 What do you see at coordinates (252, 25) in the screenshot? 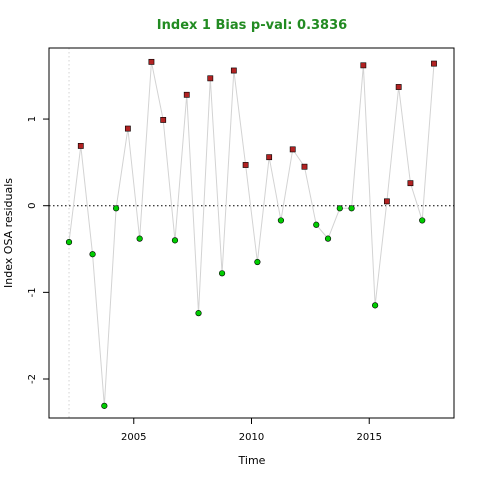
I see `chart-title: Index 1 Bias p-val: 0.3836` at bounding box center [252, 25].